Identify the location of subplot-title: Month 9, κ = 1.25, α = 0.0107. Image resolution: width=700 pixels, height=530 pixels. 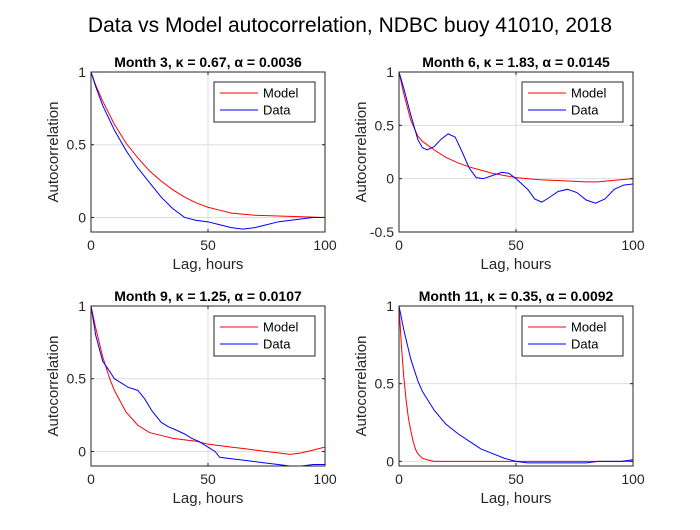
(208, 296).